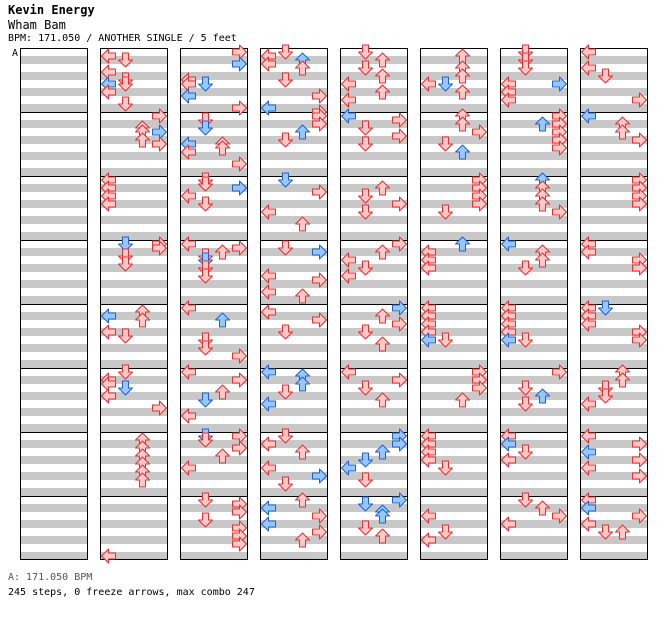  Describe the element at coordinates (122, 38) in the screenshot. I see `song-info: BPM: 171.050 / ANOTHER SINGLE / 5 feet` at that location.